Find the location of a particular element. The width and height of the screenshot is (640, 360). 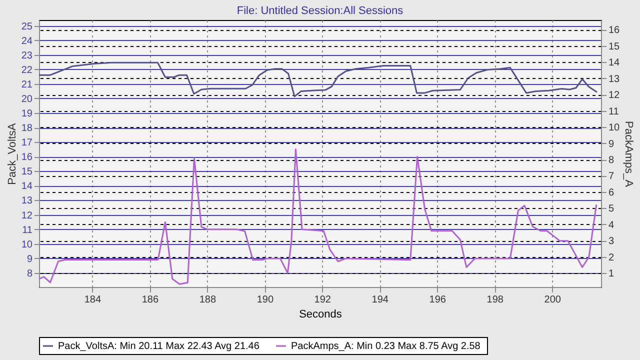

y2-tick-label: 3 is located at coordinates (611, 242).